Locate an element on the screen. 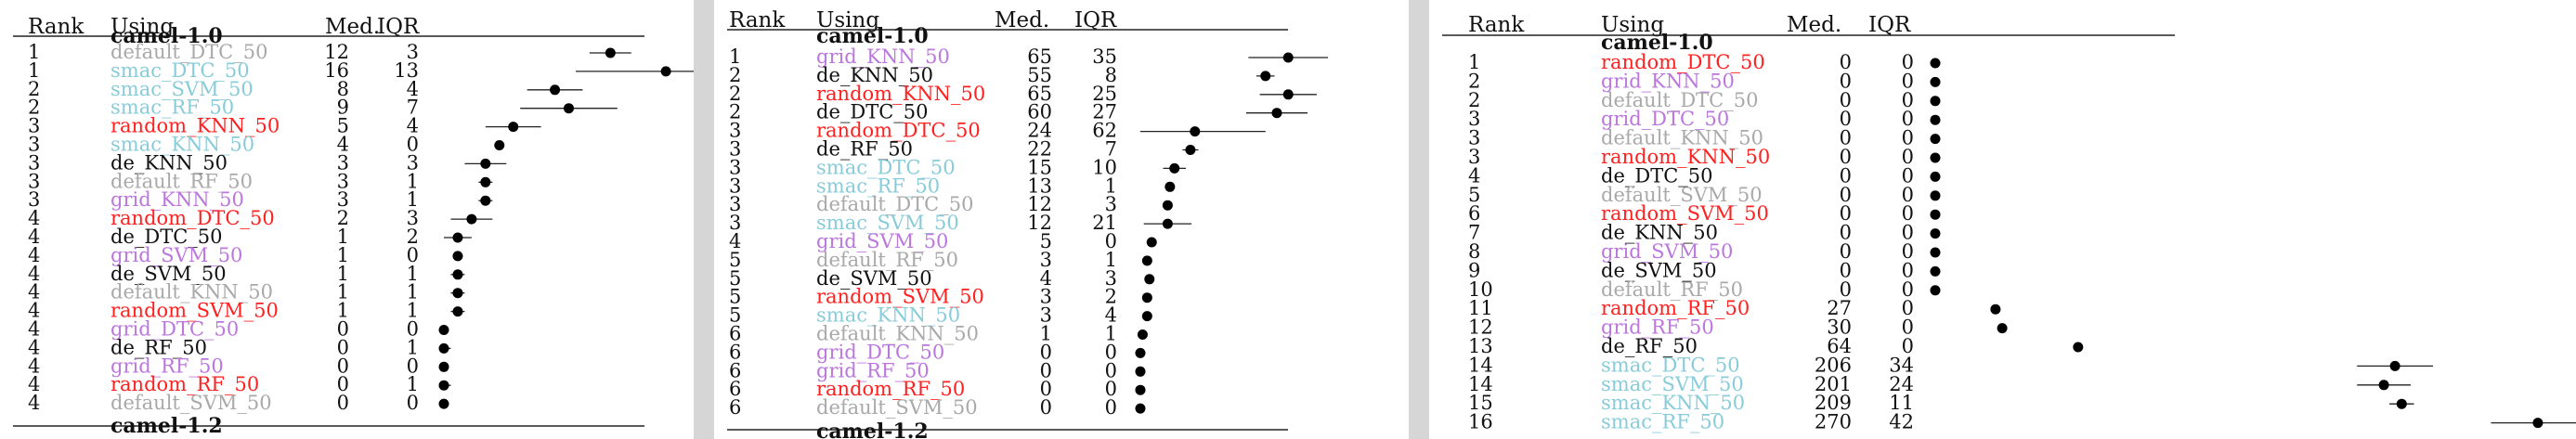 This screenshot has width=2576, height=439. cell-med: 65 is located at coordinates (1039, 56).